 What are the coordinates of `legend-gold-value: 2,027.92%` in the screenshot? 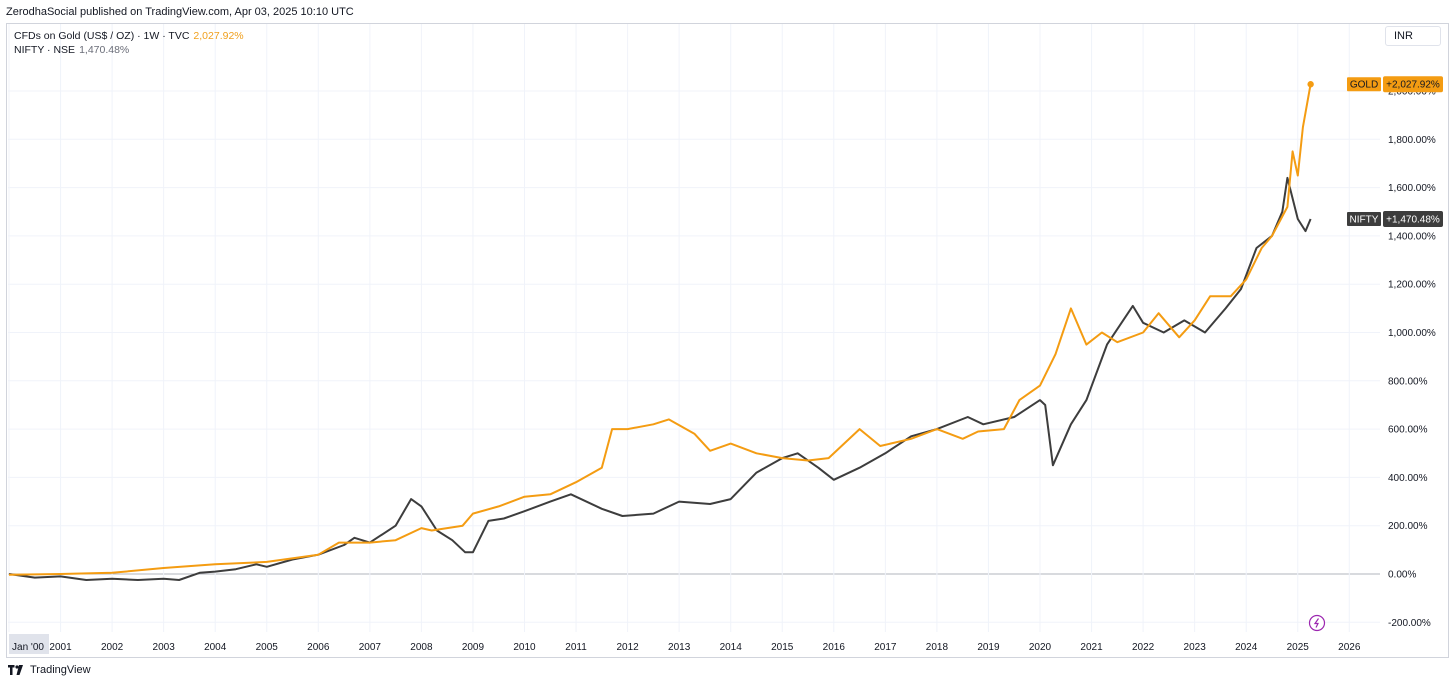 It's located at (218, 36).